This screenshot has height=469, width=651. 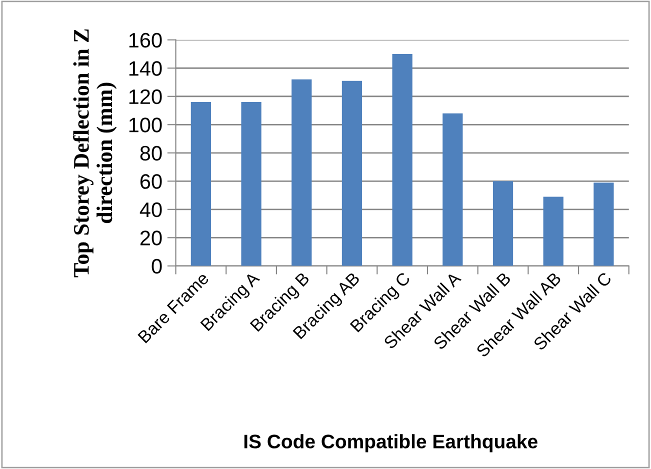 What do you see at coordinates (145, 96) in the screenshot?
I see `y-tick-label: 120` at bounding box center [145, 96].